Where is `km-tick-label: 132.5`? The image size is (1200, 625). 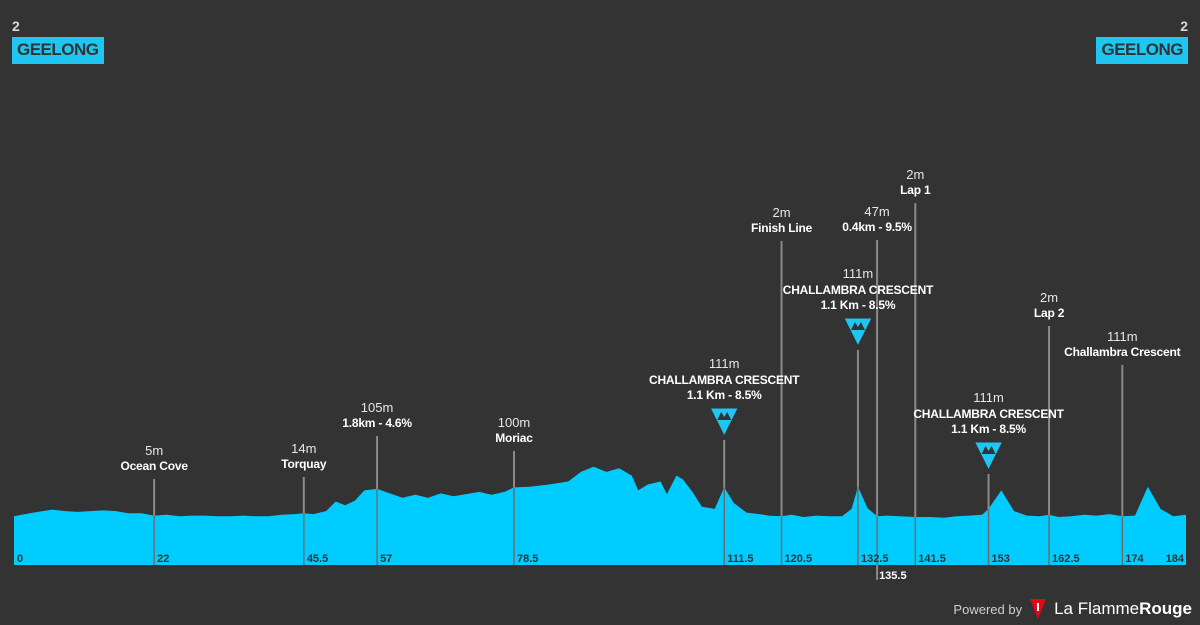 km-tick-label: 132.5 is located at coordinates (875, 559).